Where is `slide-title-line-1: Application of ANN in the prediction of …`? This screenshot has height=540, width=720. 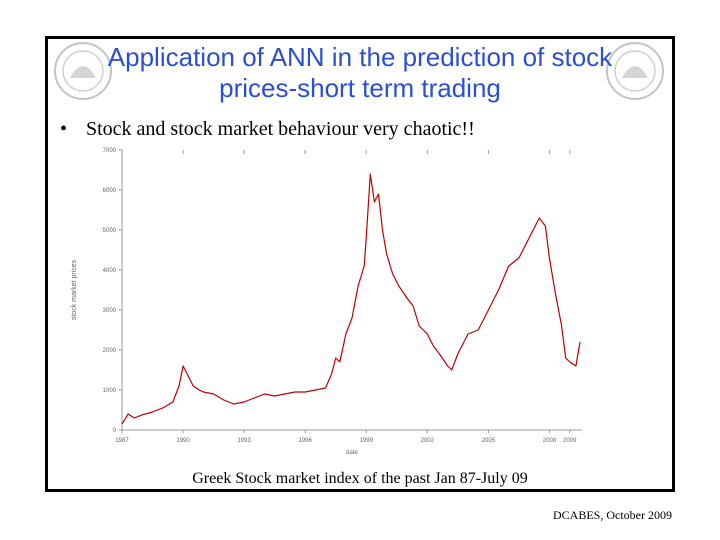
slide-title-line-1: Application of ANN in the prediction of … is located at coordinates (360, 57).